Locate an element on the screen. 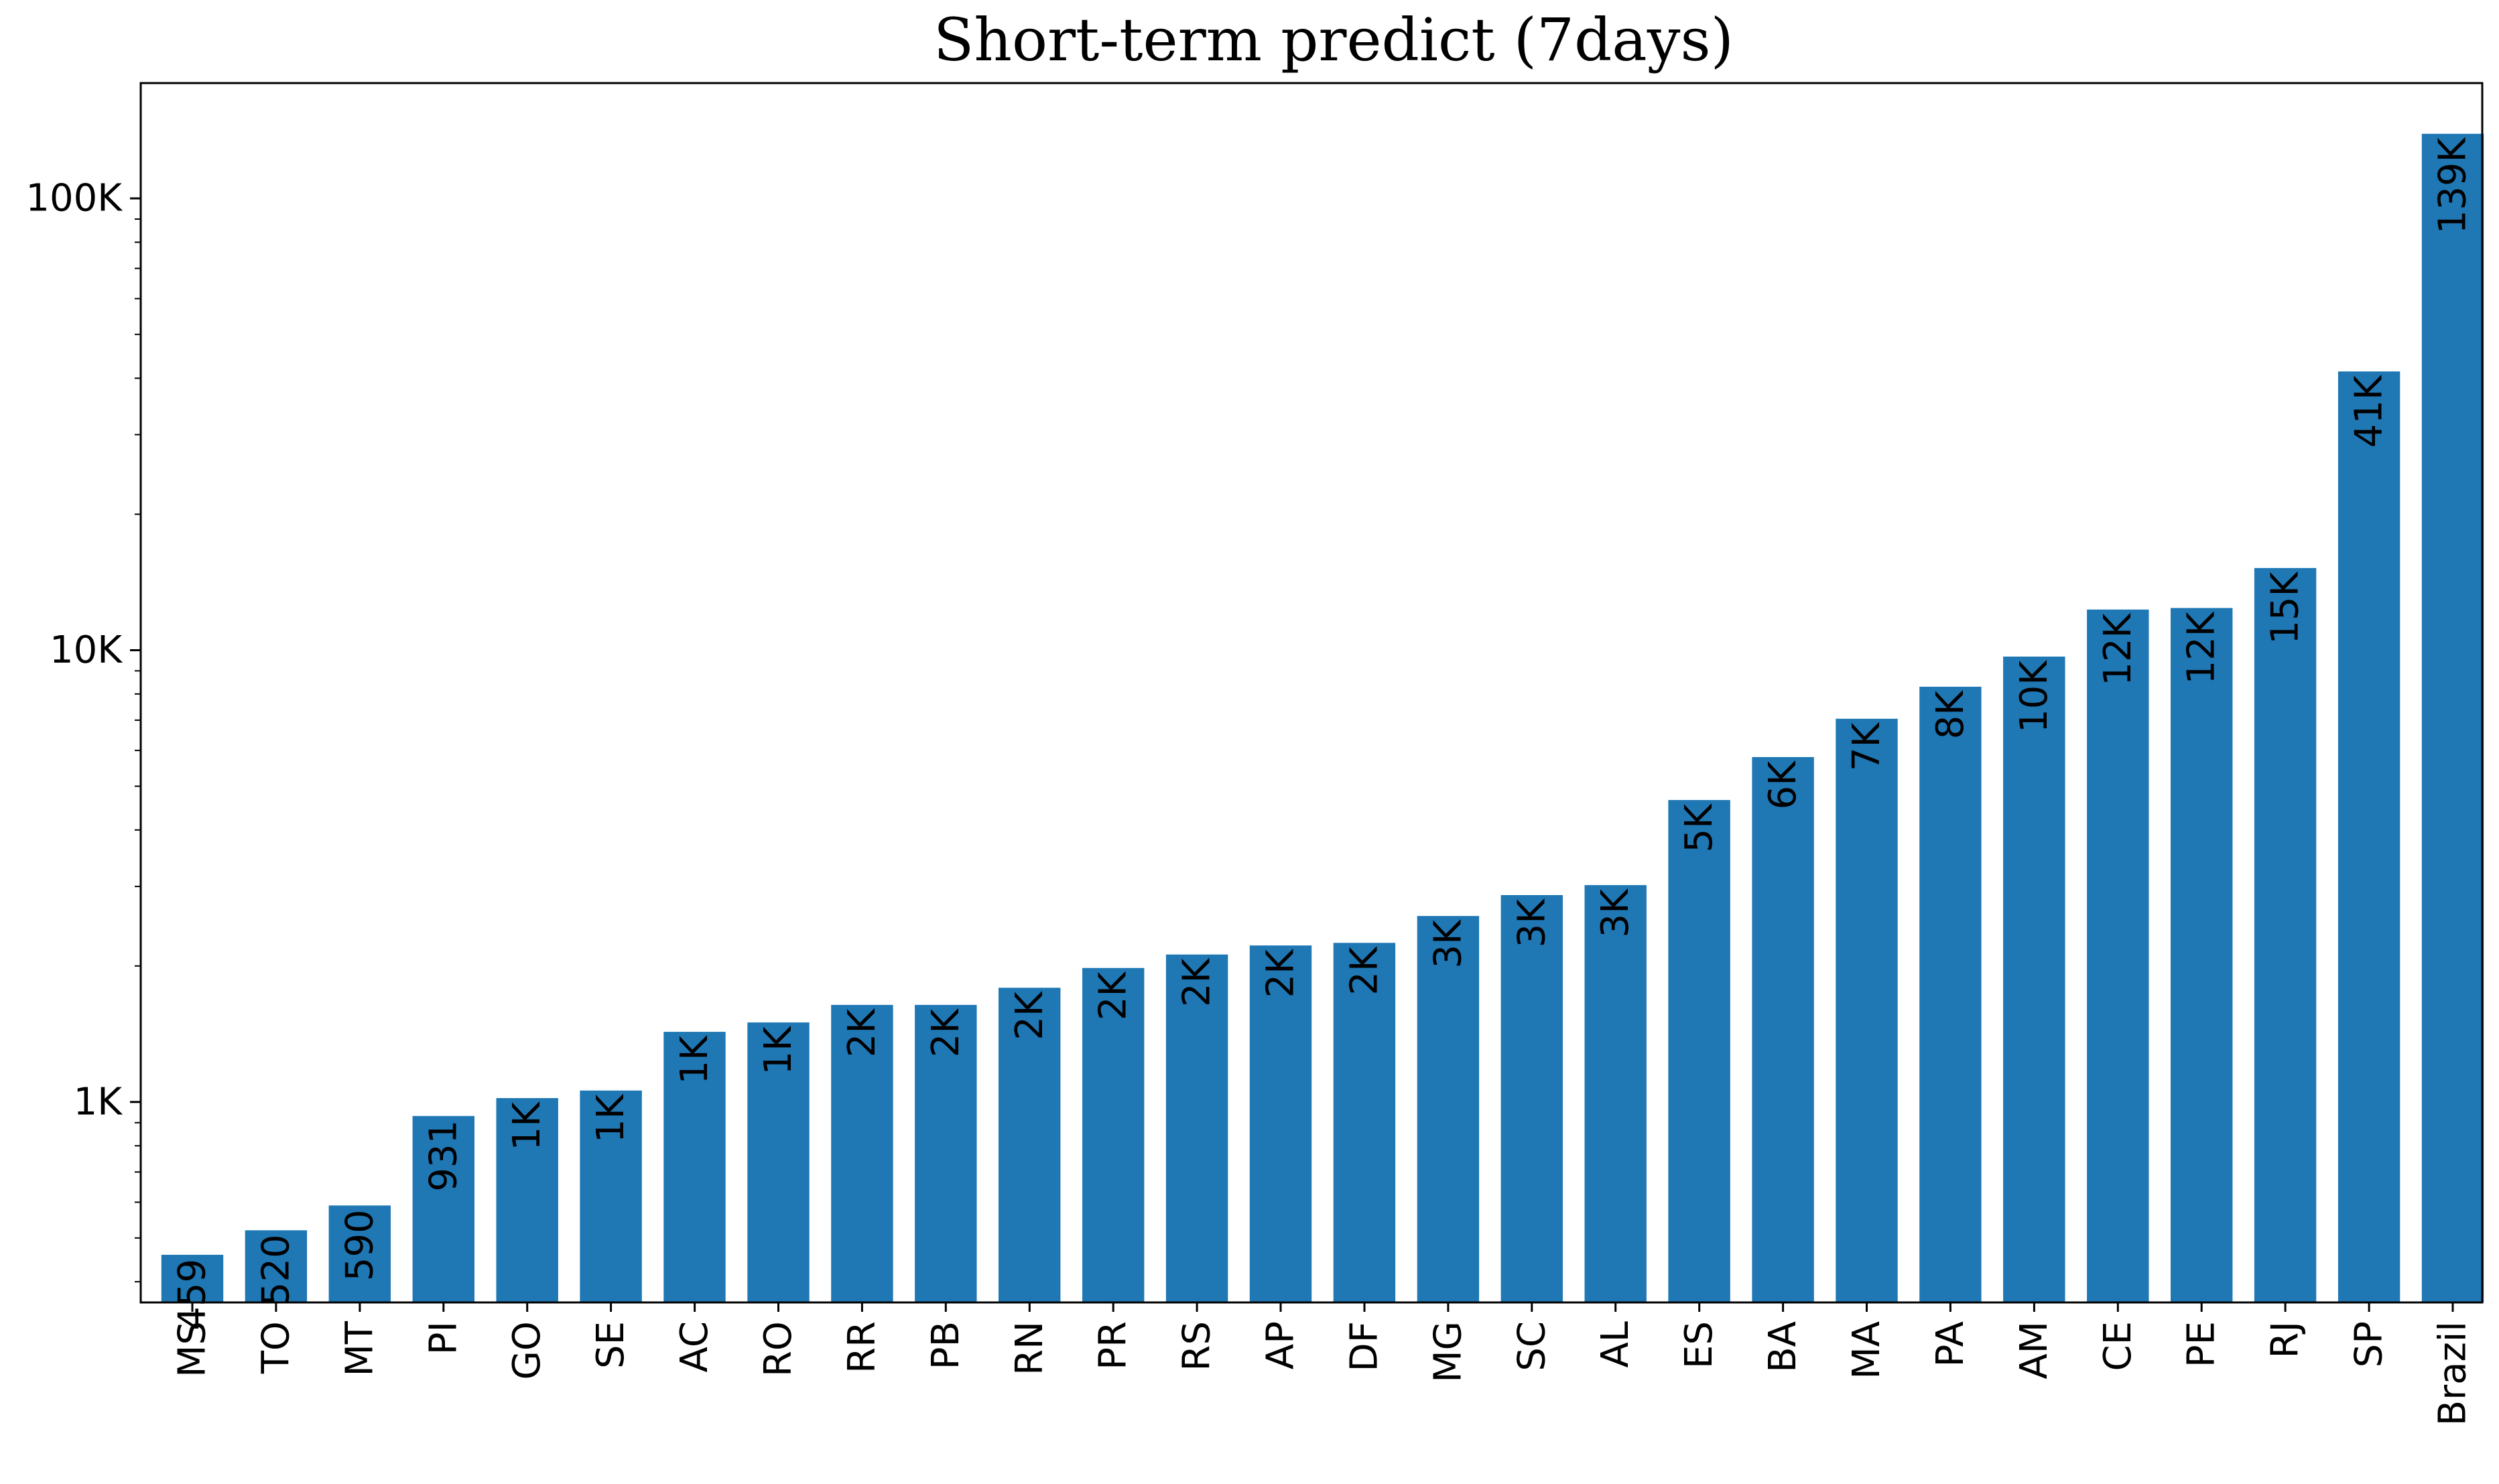  data-label-pi: 931 is located at coordinates (443, 1156).